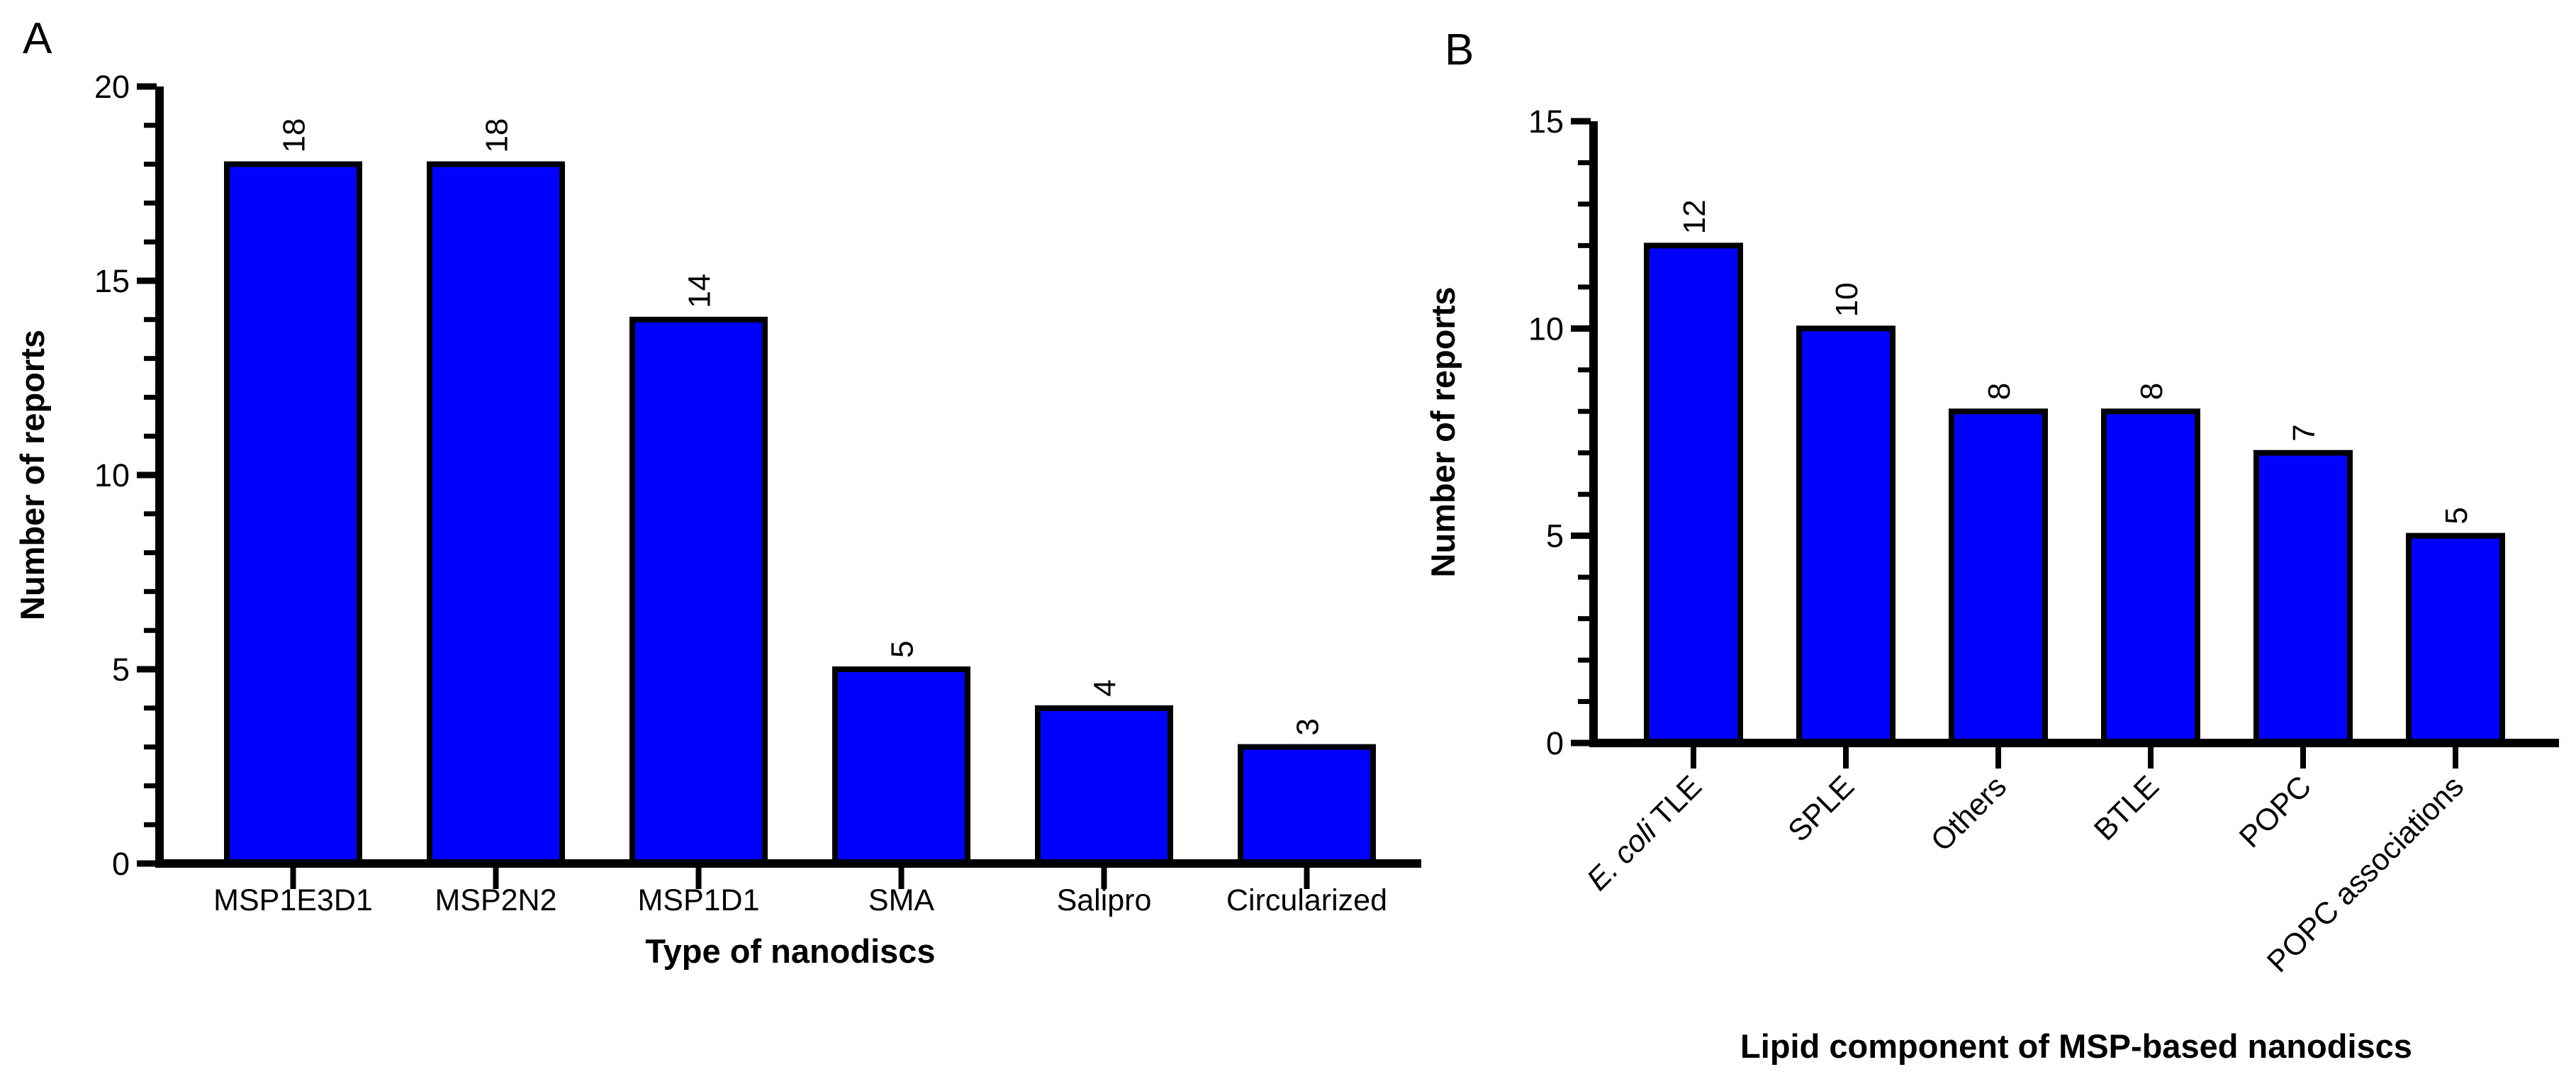 Image resolution: width=2576 pixels, height=1084 pixels. Describe the element at coordinates (1998, 577) in the screenshot. I see `bar-others` at that location.